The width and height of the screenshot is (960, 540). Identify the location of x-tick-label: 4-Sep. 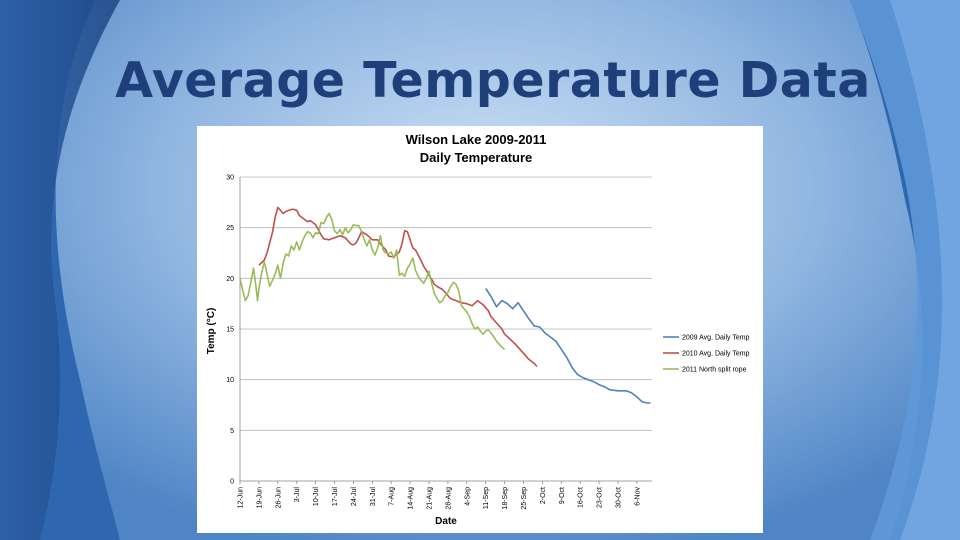
(467, 496).